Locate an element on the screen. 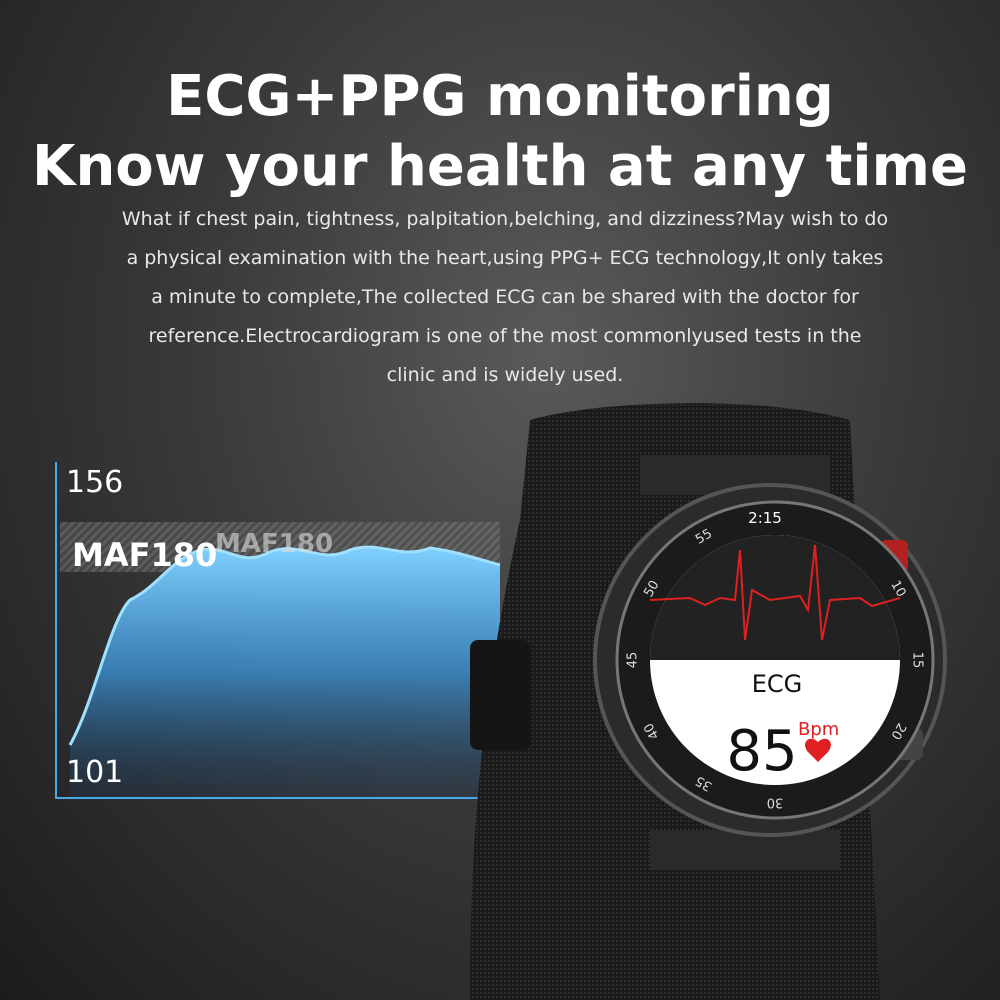  heart-unit: Bpm is located at coordinates (818, 729).